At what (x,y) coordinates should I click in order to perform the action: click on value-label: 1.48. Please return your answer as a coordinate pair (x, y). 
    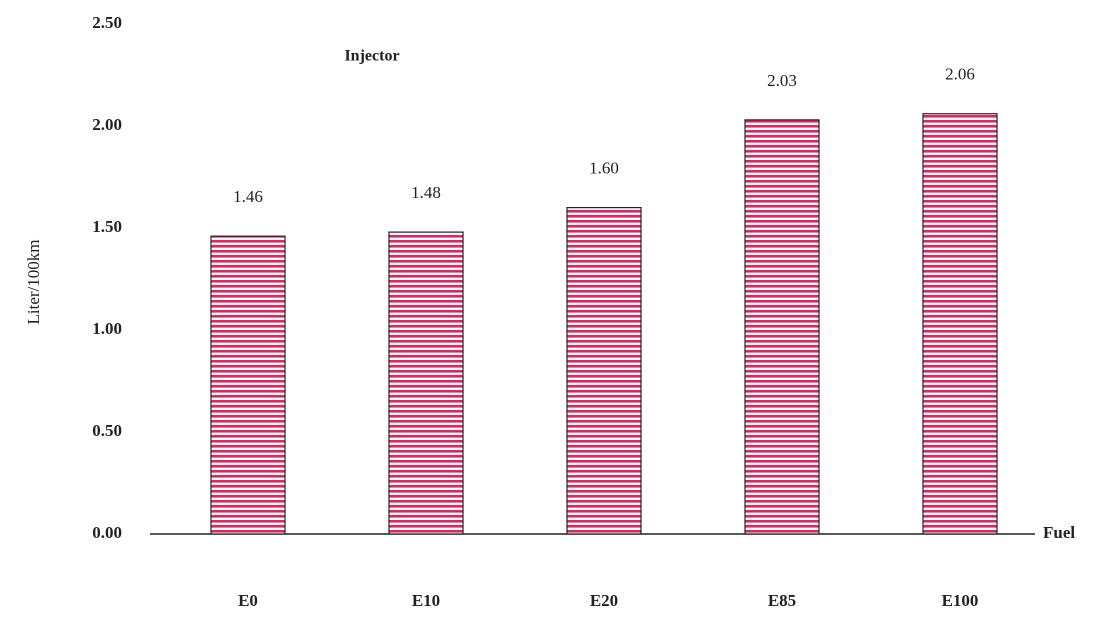
    Looking at the image, I should click on (426, 192).